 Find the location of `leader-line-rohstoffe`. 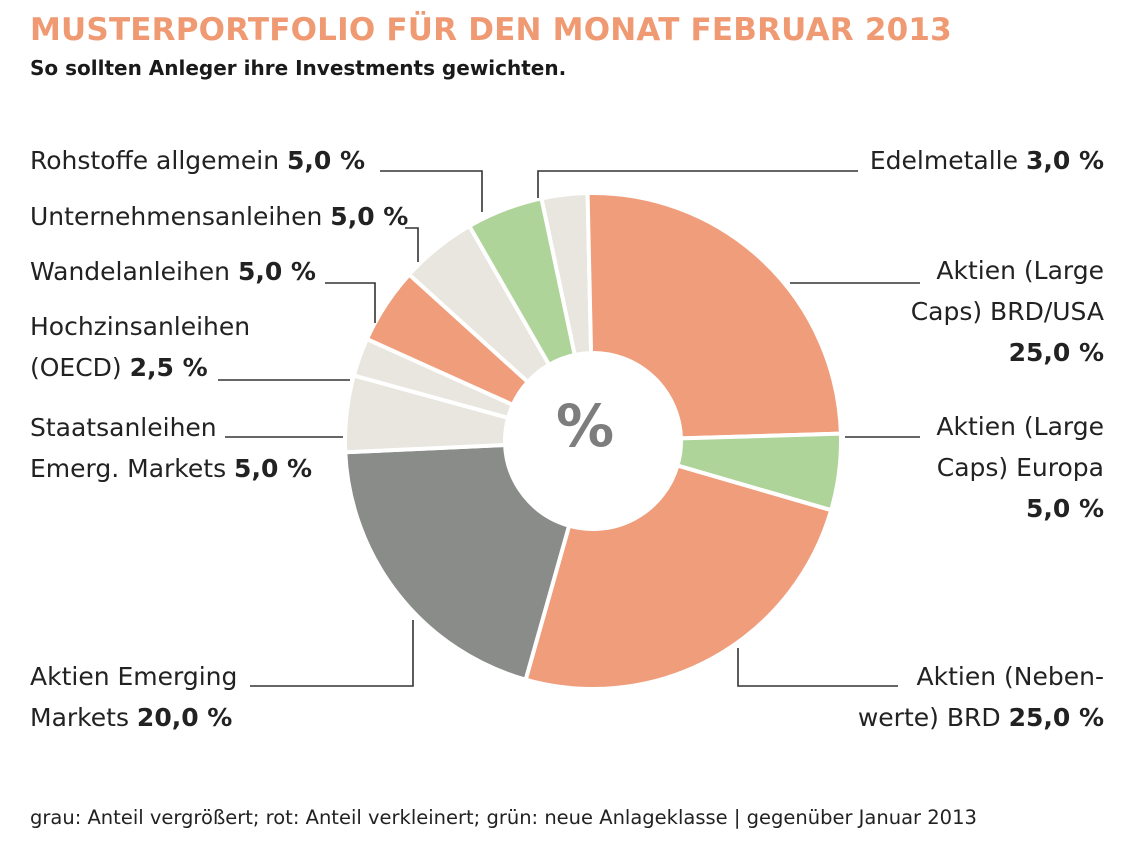

leader-line-rohstoffe is located at coordinates (431, 191).